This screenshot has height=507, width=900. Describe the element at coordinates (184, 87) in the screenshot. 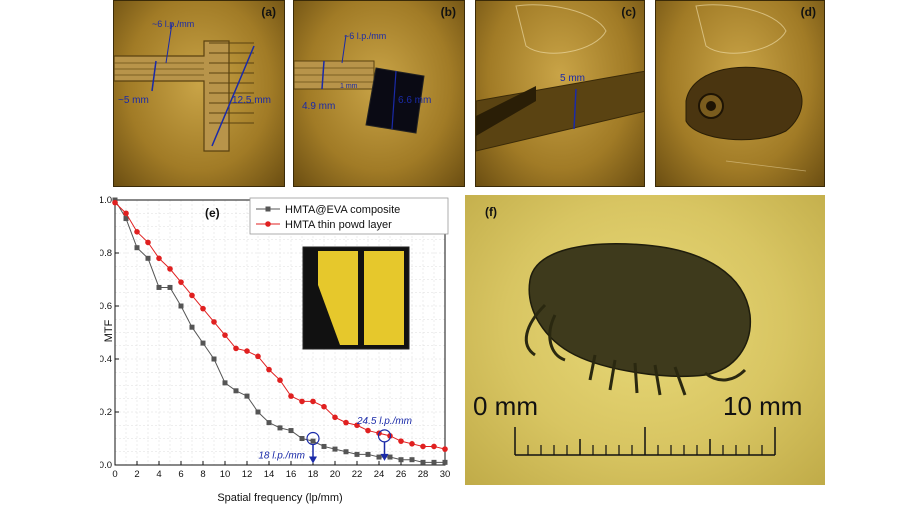

I see `panel-a-image` at that location.